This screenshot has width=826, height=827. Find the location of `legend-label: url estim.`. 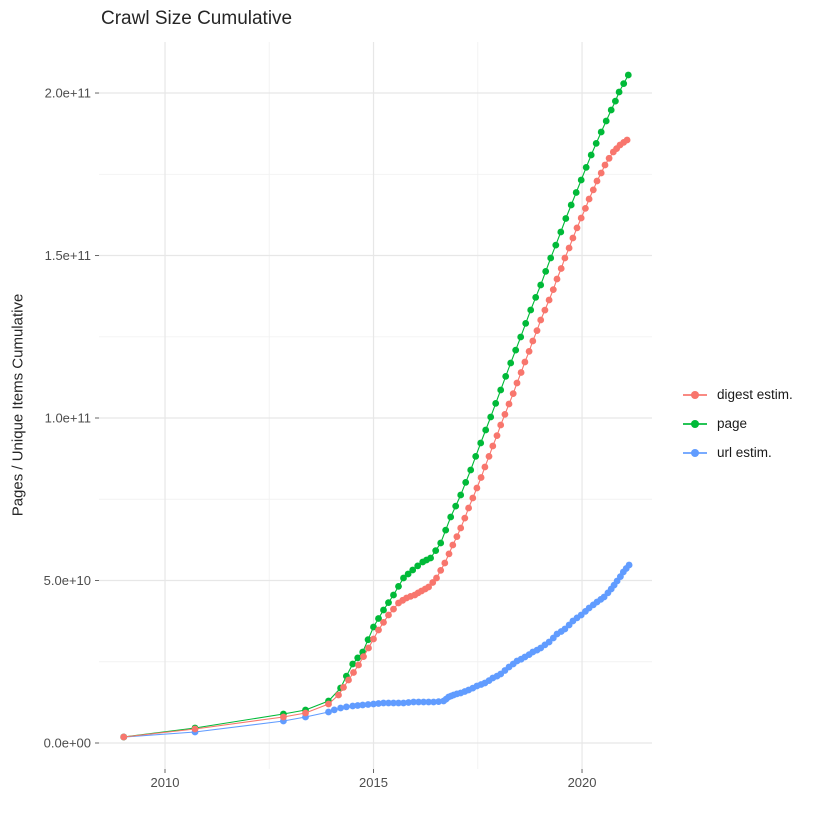

legend-label: url estim. is located at coordinates (744, 452).